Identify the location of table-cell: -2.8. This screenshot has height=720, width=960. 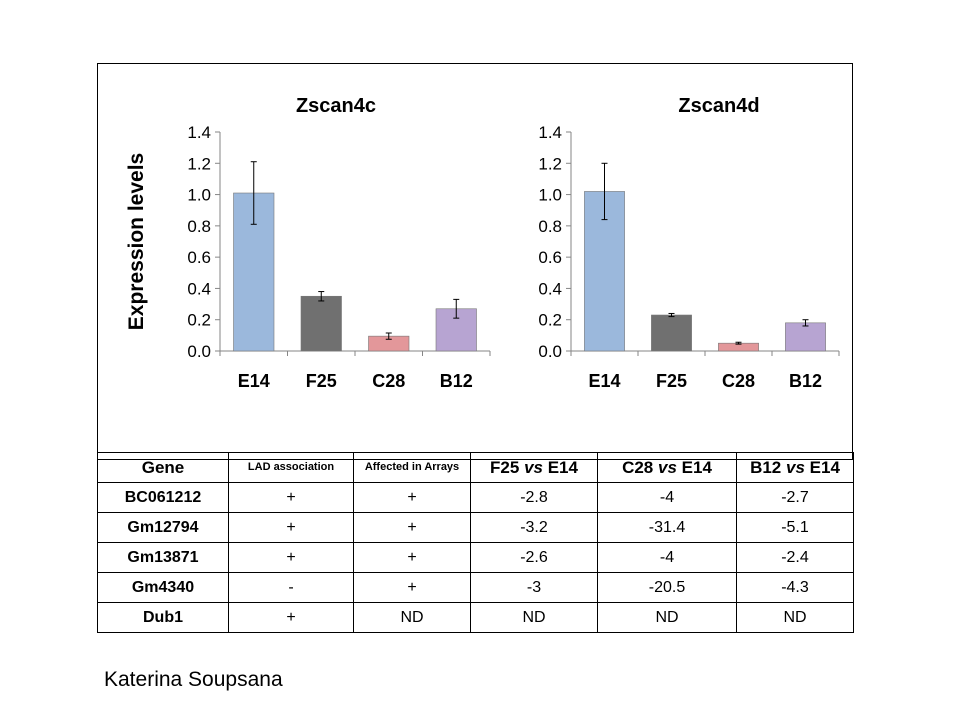
(534, 497).